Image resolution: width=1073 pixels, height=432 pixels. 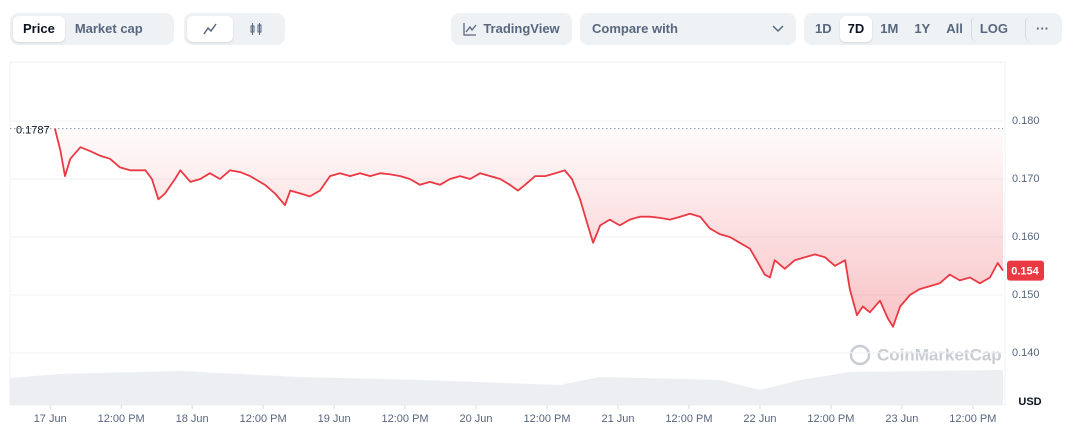 What do you see at coordinates (521, 28) in the screenshot?
I see `tradingview-label: TradingView` at bounding box center [521, 28].